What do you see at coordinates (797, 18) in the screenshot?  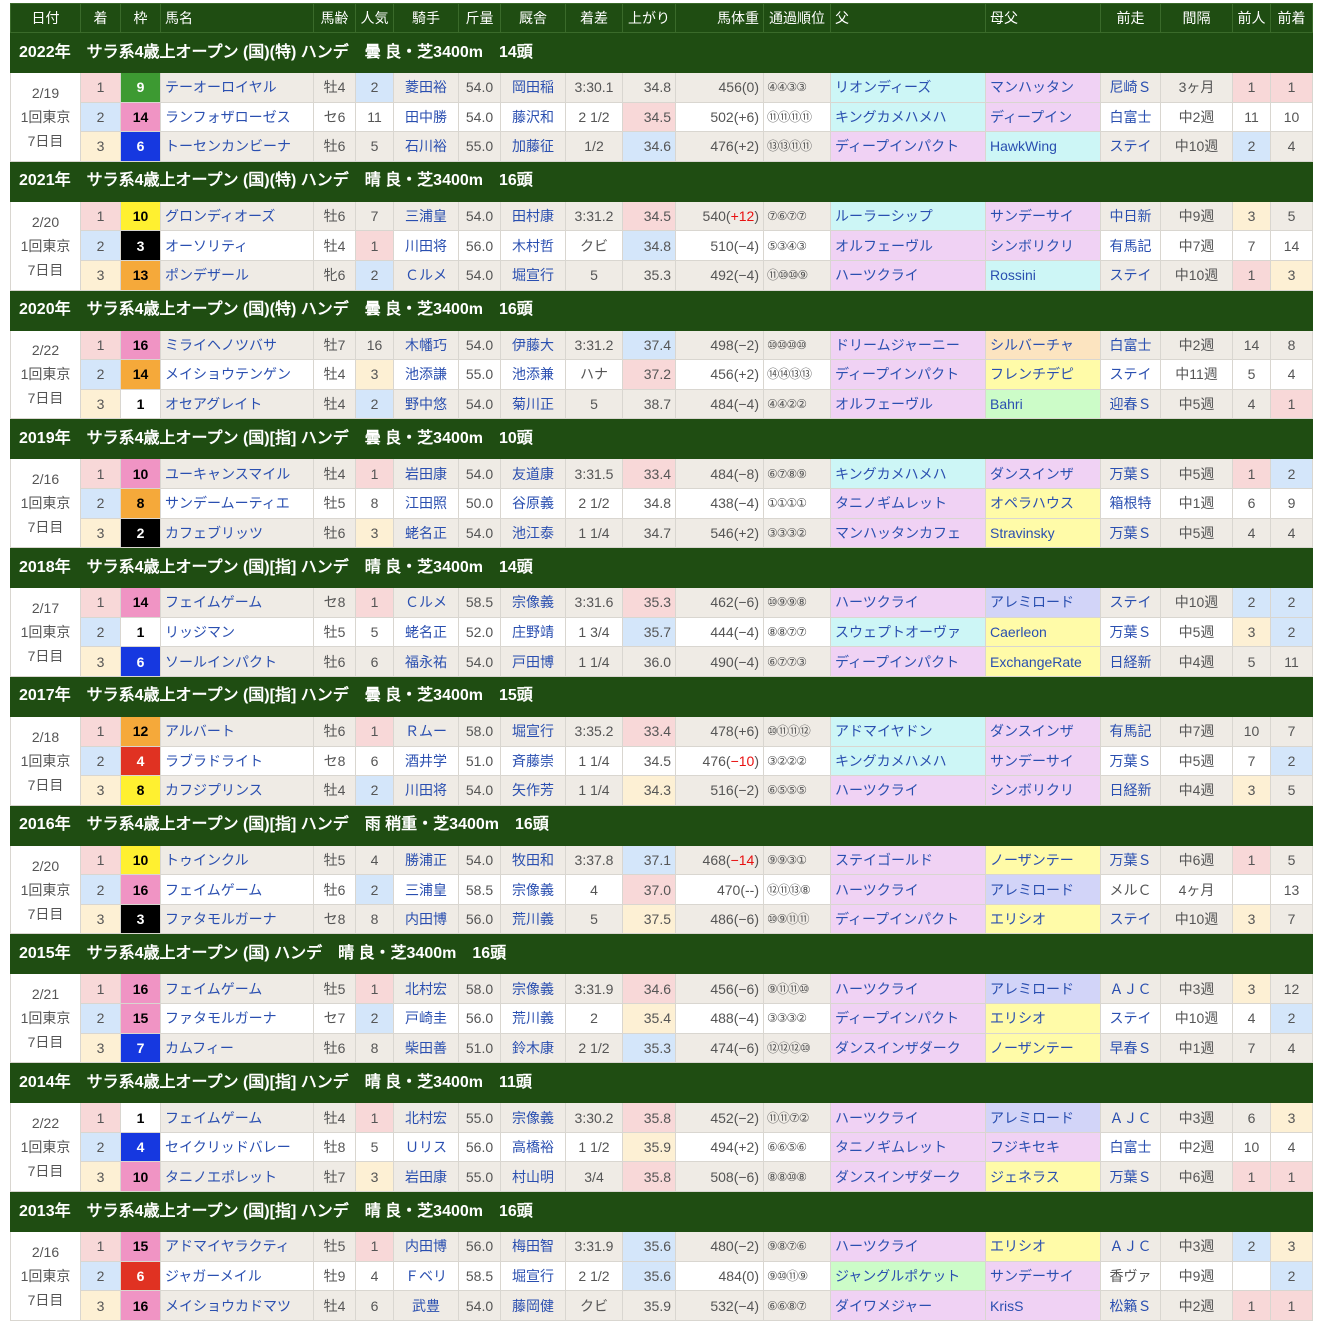 I see `header-passing-order: 通過順位` at bounding box center [797, 18].